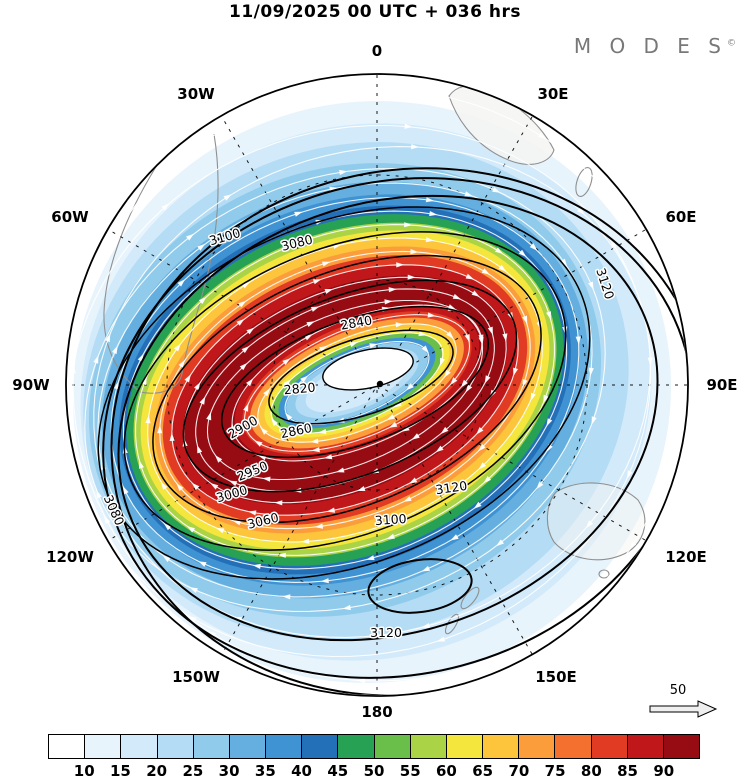 Image resolution: width=750 pixels, height=782 pixels. Describe the element at coordinates (556, 677) in the screenshot. I see `lon-label: 150E` at that location.